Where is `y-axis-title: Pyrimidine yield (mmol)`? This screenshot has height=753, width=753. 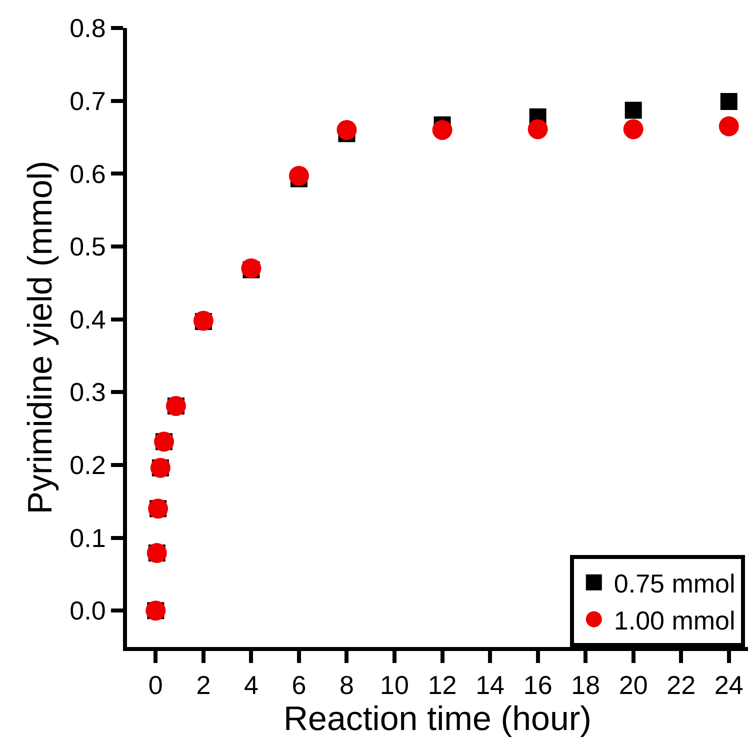 y-axis-title: Pyrimidine yield (mmol) is located at coordinates (41, 337).